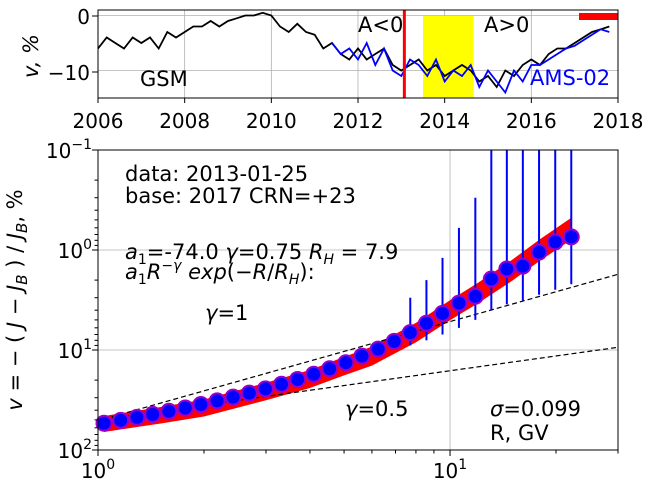  I want to click on top-y-axis-label: v, %, so click(31, 56).